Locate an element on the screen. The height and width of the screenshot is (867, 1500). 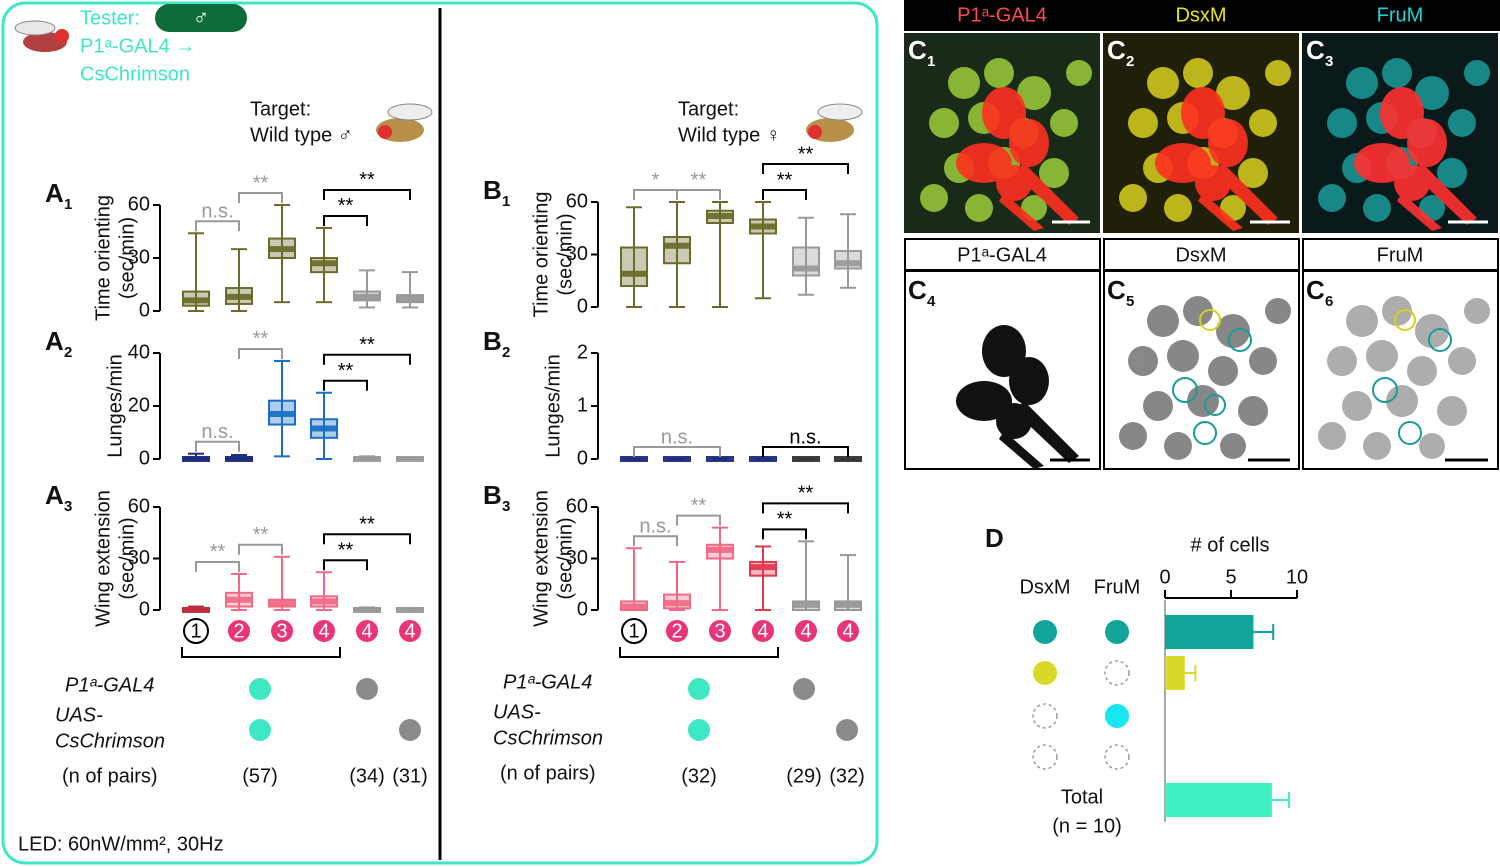
tester-line: CsChrimson is located at coordinates (135, 74).